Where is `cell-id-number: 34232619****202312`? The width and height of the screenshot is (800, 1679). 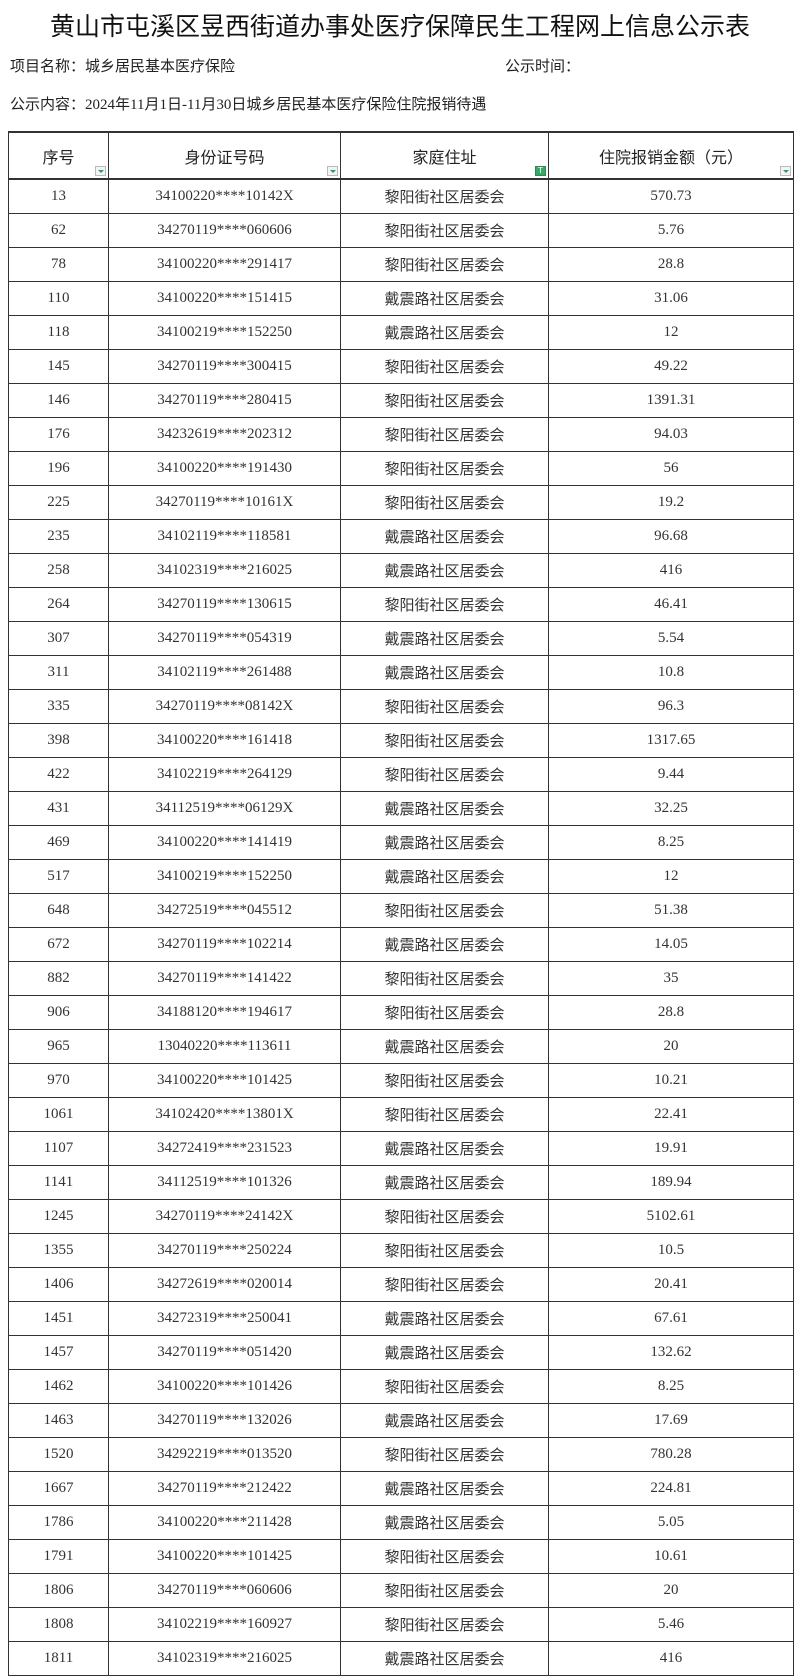 cell-id-number: 34232619****202312 is located at coordinates (224, 434).